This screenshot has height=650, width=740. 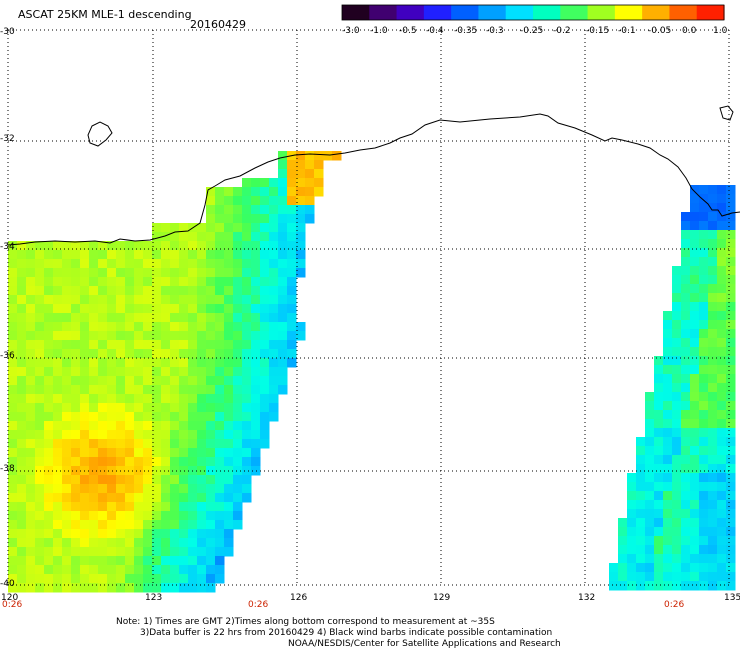 I want to click on lon-label: 132, so click(x=587, y=598).